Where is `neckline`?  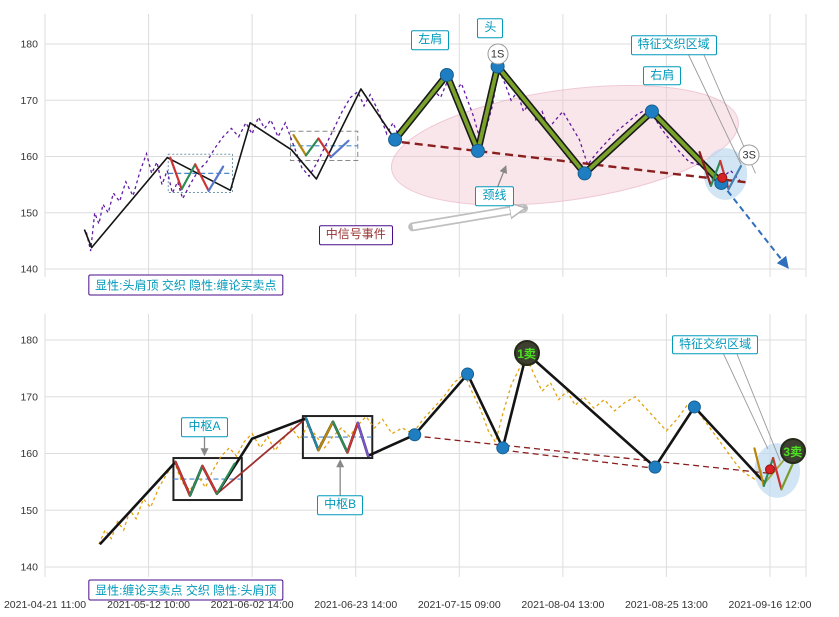 neckline is located at coordinates (568, 161).